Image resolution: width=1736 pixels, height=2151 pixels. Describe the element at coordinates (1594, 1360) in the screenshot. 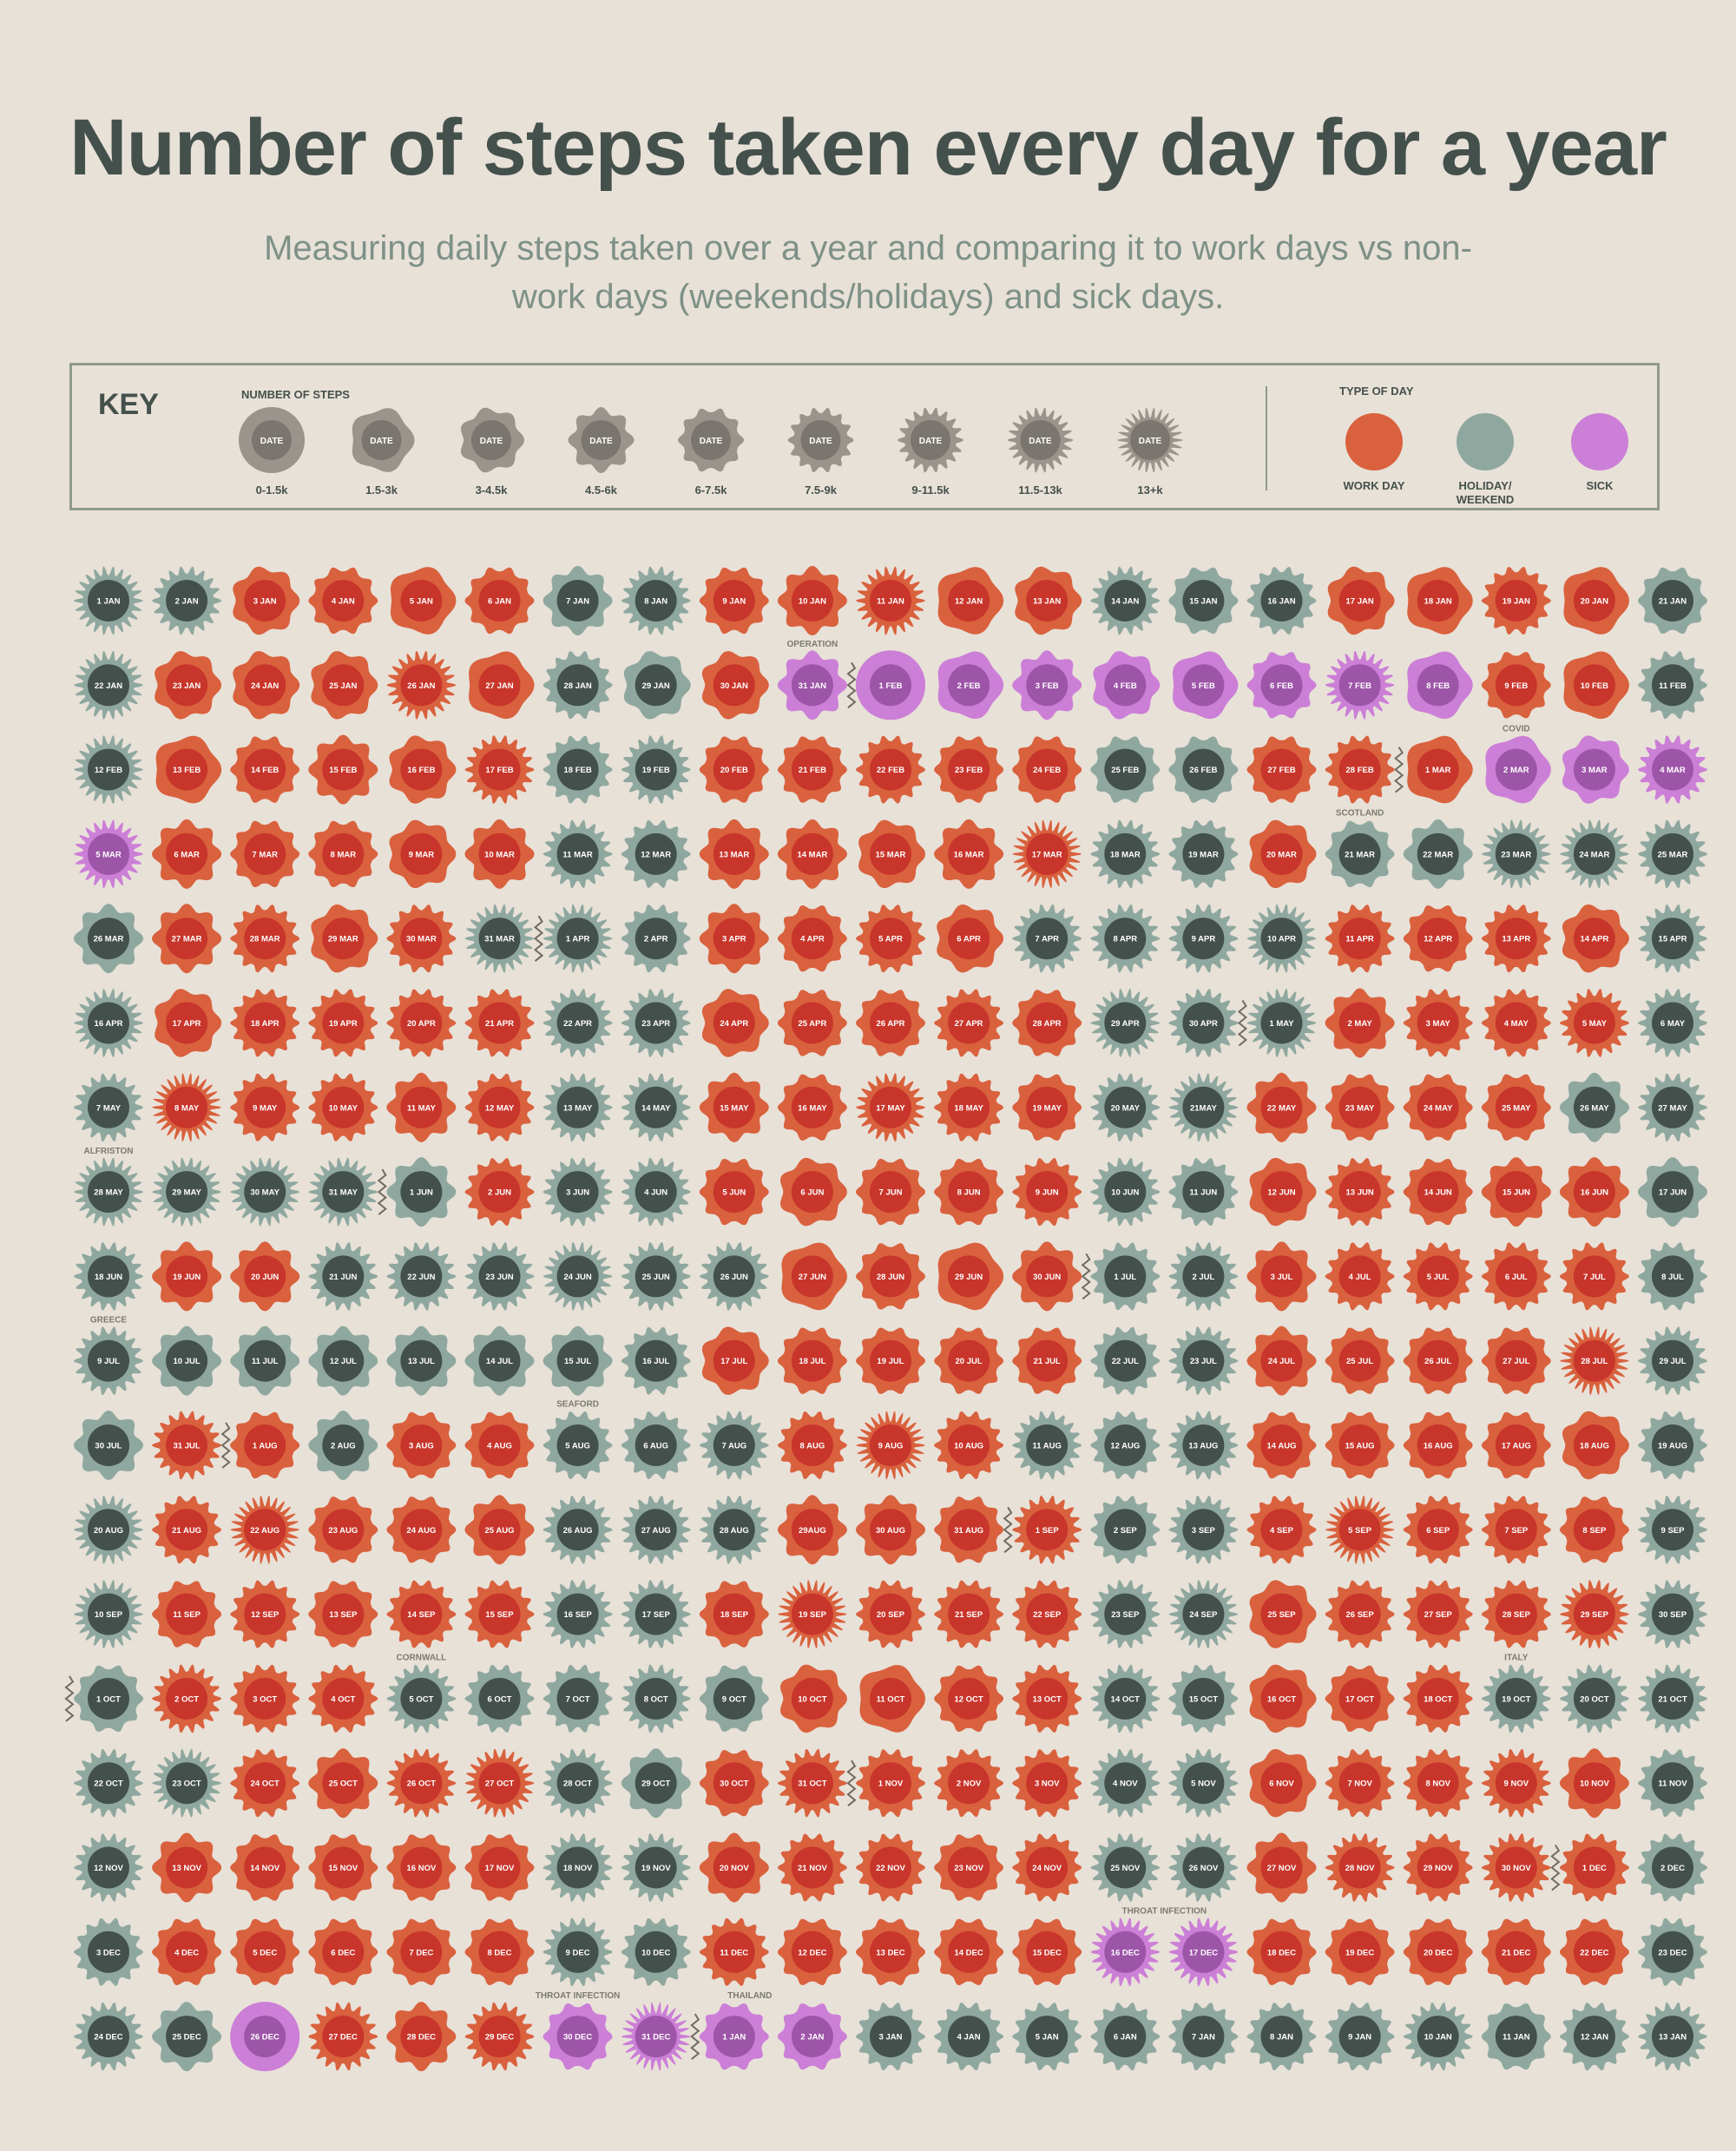

I see `day-badge: 28 JUL` at that location.